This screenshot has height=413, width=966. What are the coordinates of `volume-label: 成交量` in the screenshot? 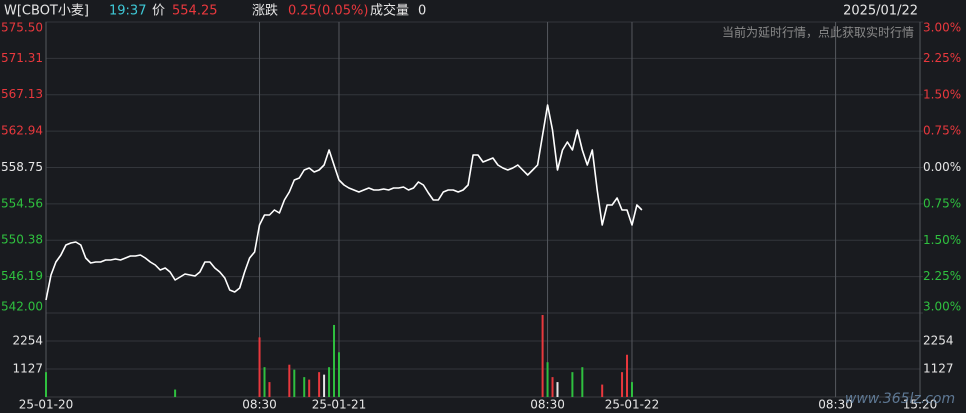 It's located at (389, 11).